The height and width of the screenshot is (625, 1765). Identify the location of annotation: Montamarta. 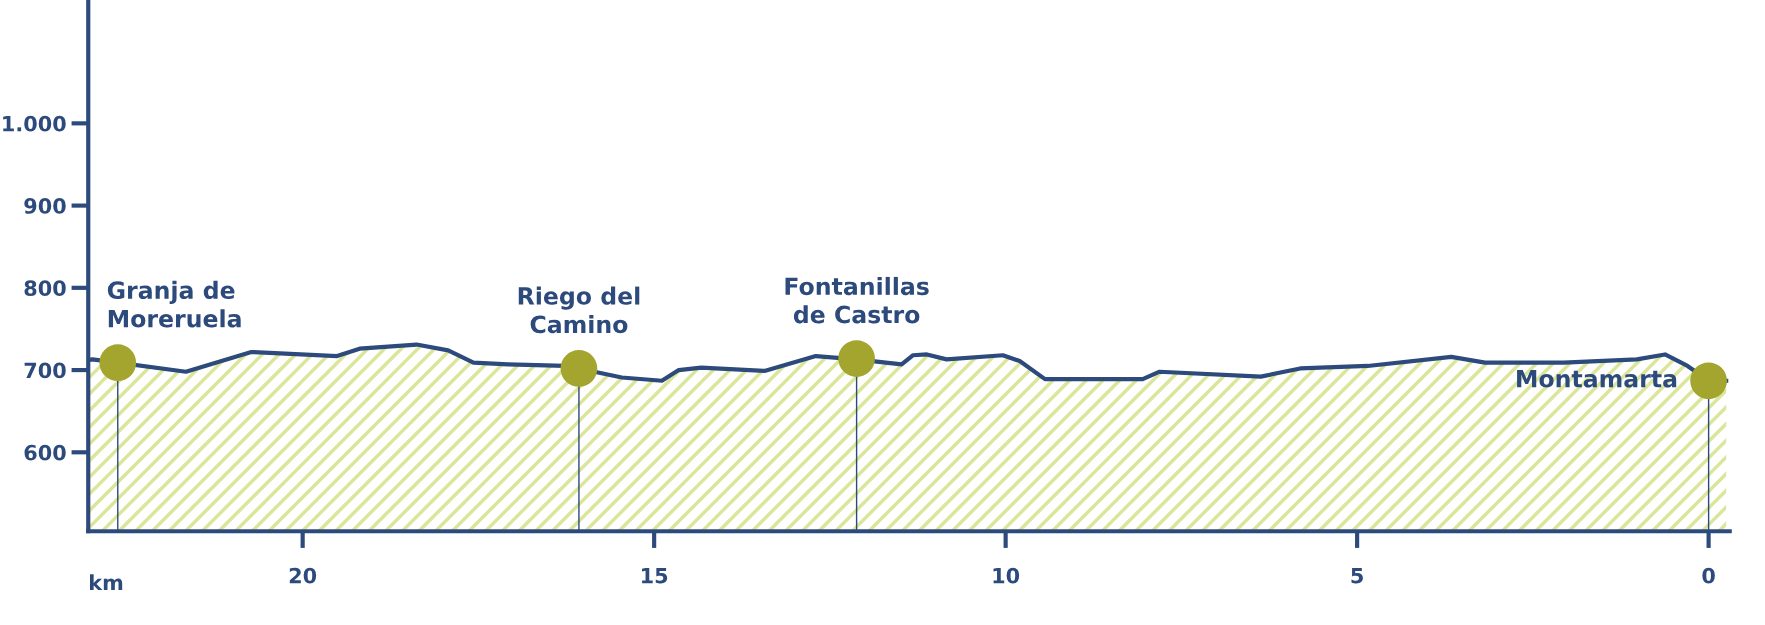
(1597, 379).